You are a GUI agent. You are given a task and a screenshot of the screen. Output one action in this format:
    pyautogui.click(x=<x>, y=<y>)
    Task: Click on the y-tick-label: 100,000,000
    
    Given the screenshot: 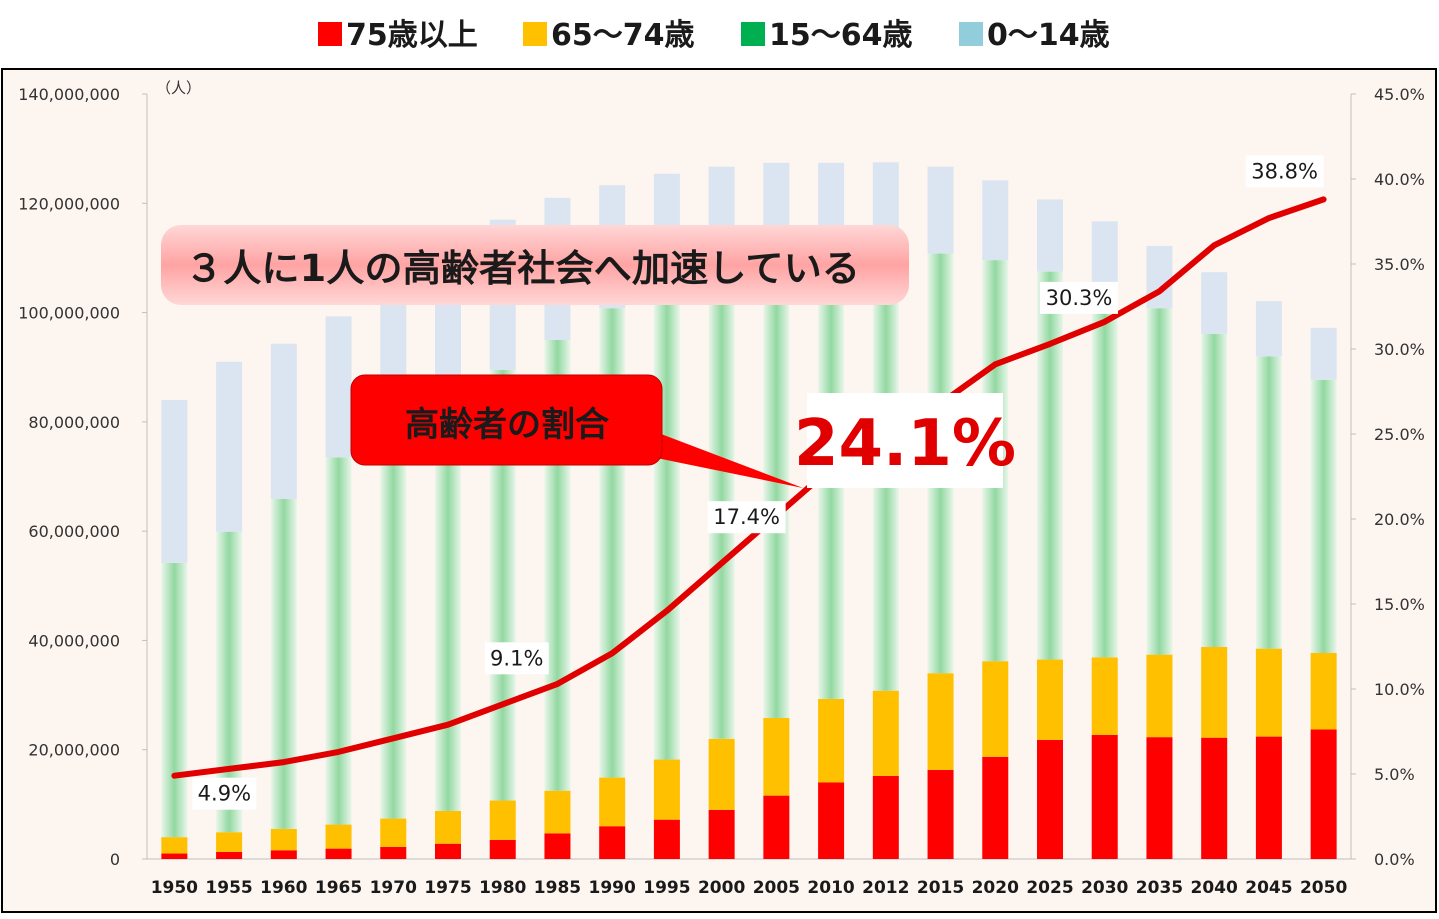 What is the action you would take?
    pyautogui.click(x=69, y=313)
    